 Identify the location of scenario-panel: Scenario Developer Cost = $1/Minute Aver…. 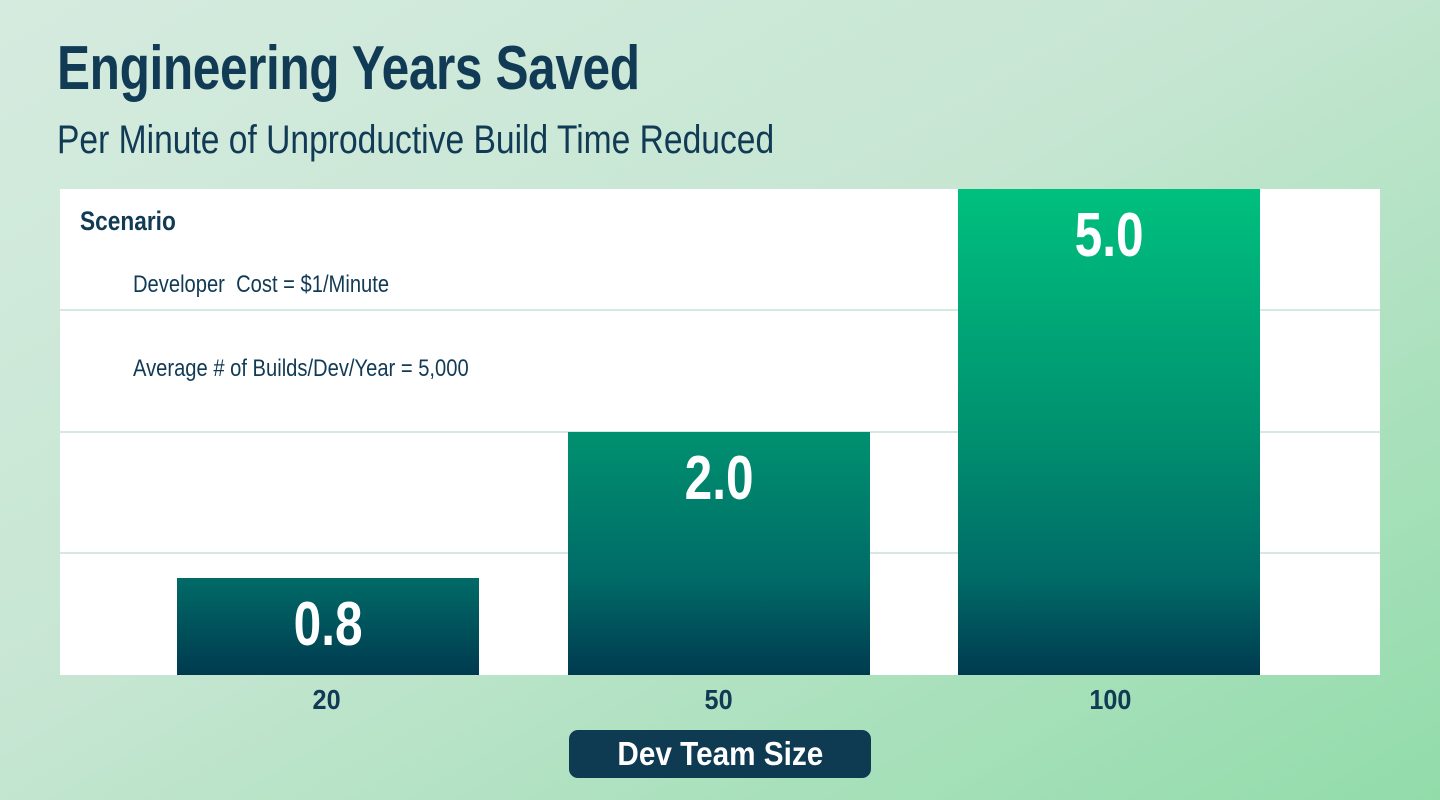
(306, 308).